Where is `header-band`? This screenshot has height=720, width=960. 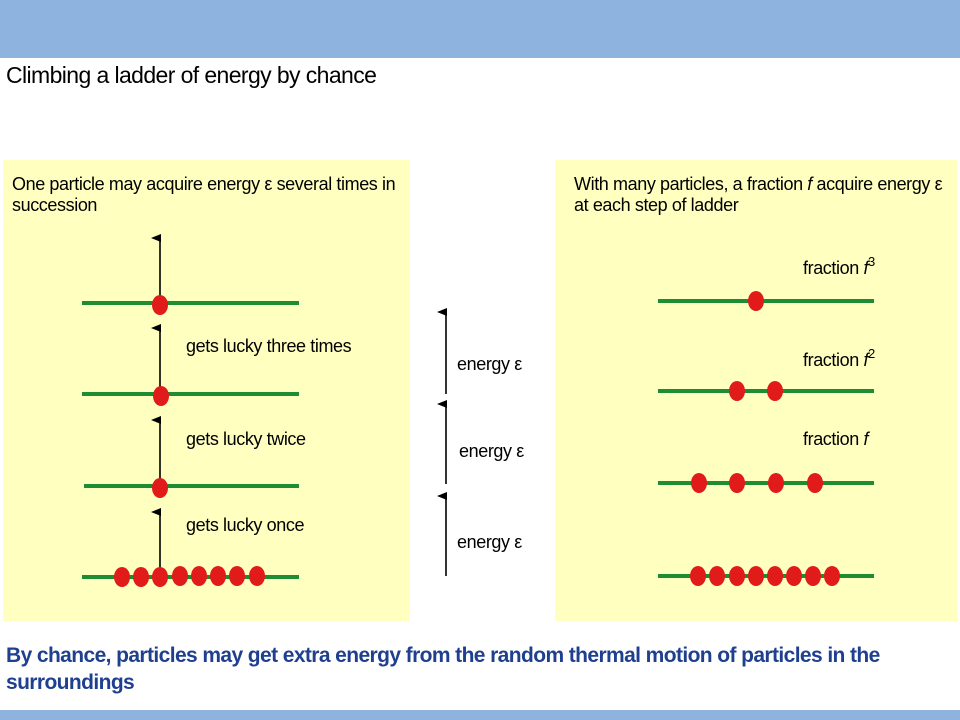
header-band is located at coordinates (480, 29).